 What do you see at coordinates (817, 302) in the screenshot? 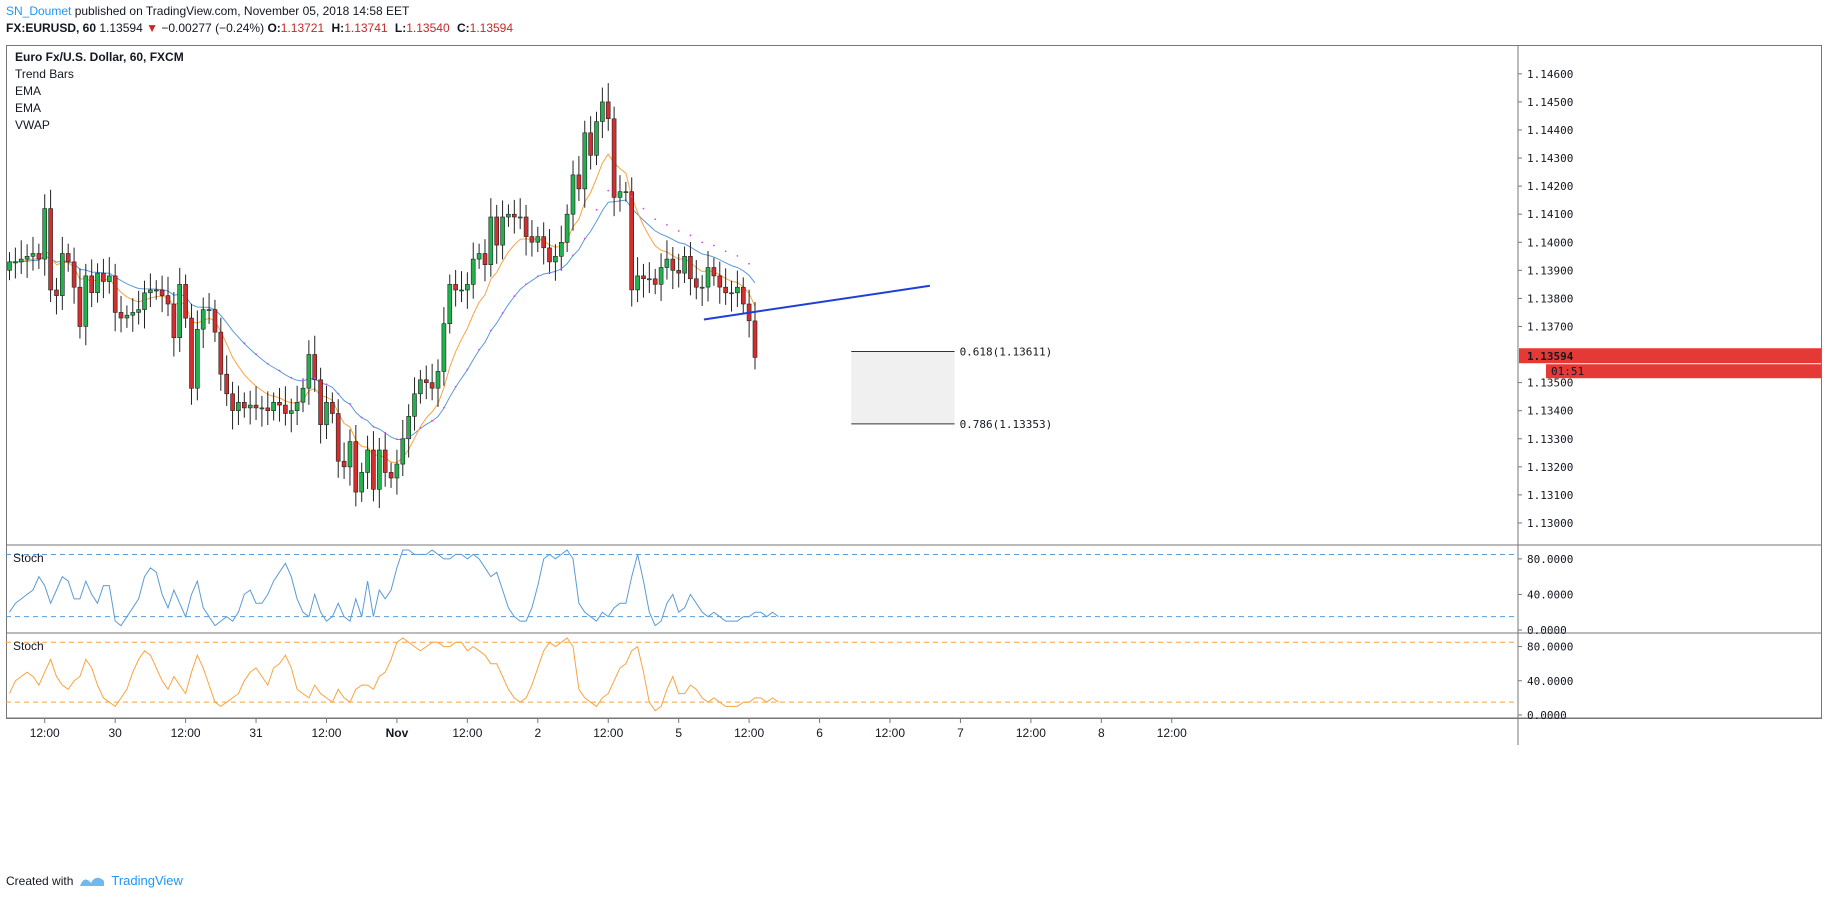
I see `trendline` at bounding box center [817, 302].